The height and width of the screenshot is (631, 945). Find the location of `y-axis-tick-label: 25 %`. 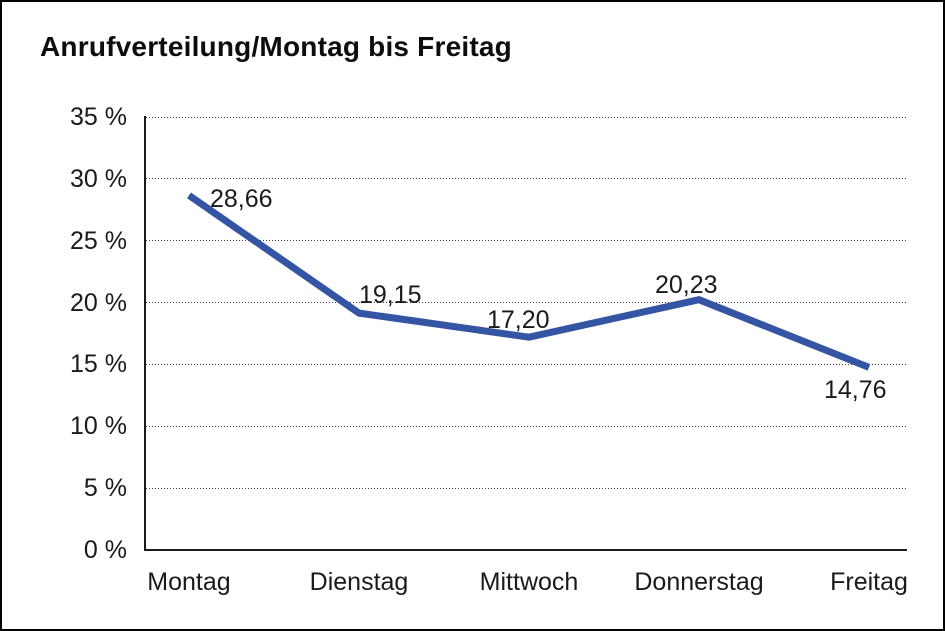

y-axis-tick-label: 25 % is located at coordinates (98, 240).